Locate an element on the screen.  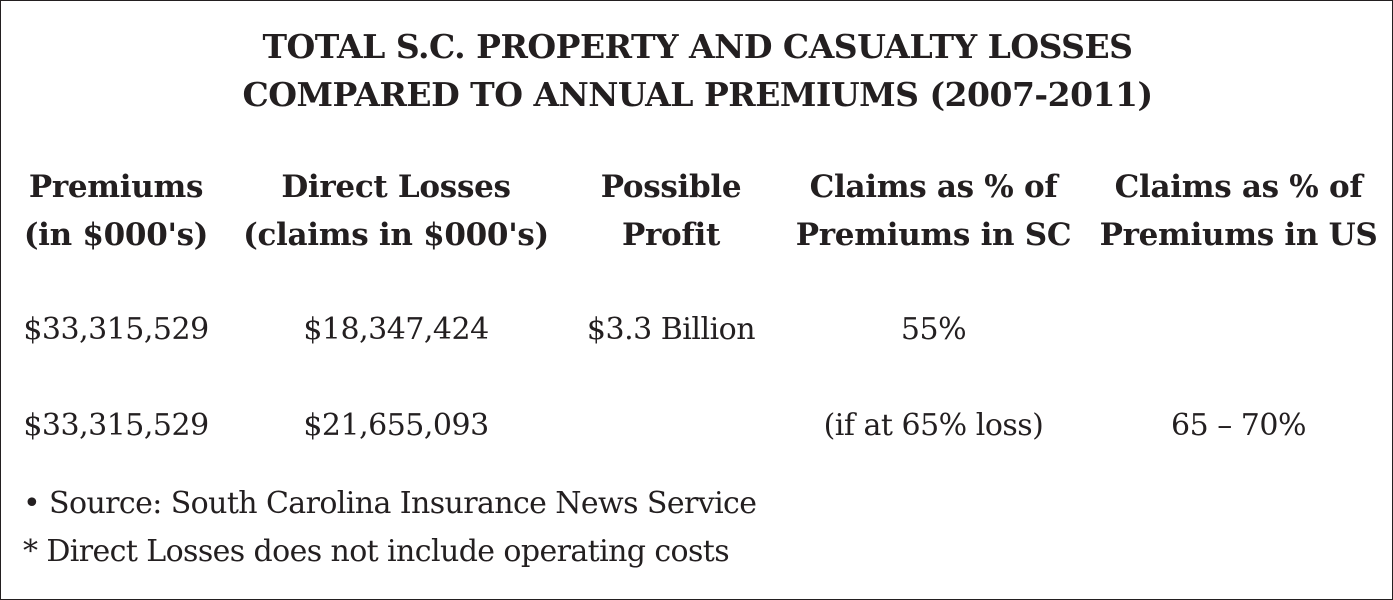
column-header-claims-us-line-1: Claims as % of is located at coordinates (1238, 187).